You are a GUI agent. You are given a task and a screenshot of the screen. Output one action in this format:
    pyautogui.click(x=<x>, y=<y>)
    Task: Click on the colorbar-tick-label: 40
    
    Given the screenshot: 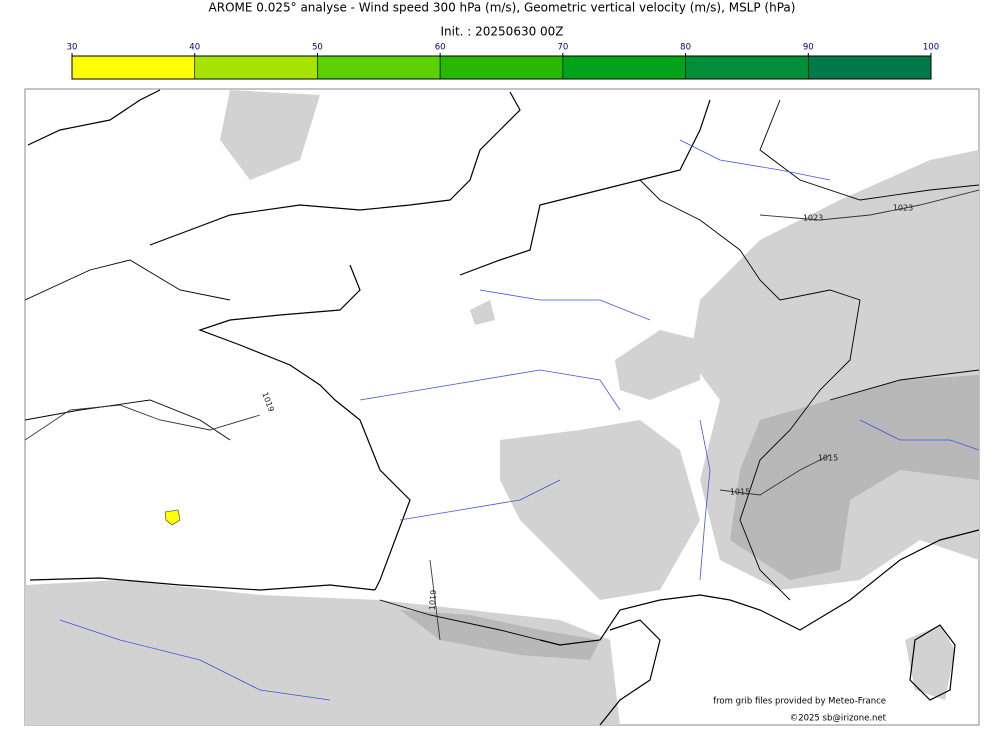 What is the action you would take?
    pyautogui.click(x=194, y=48)
    